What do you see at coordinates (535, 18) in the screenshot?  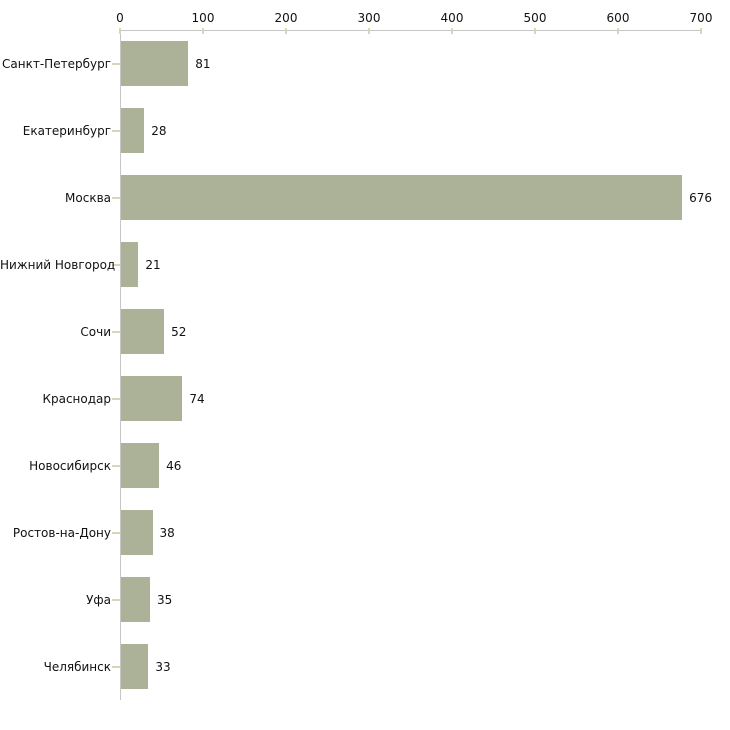 I see `x-tick-label: 500` at bounding box center [535, 18].